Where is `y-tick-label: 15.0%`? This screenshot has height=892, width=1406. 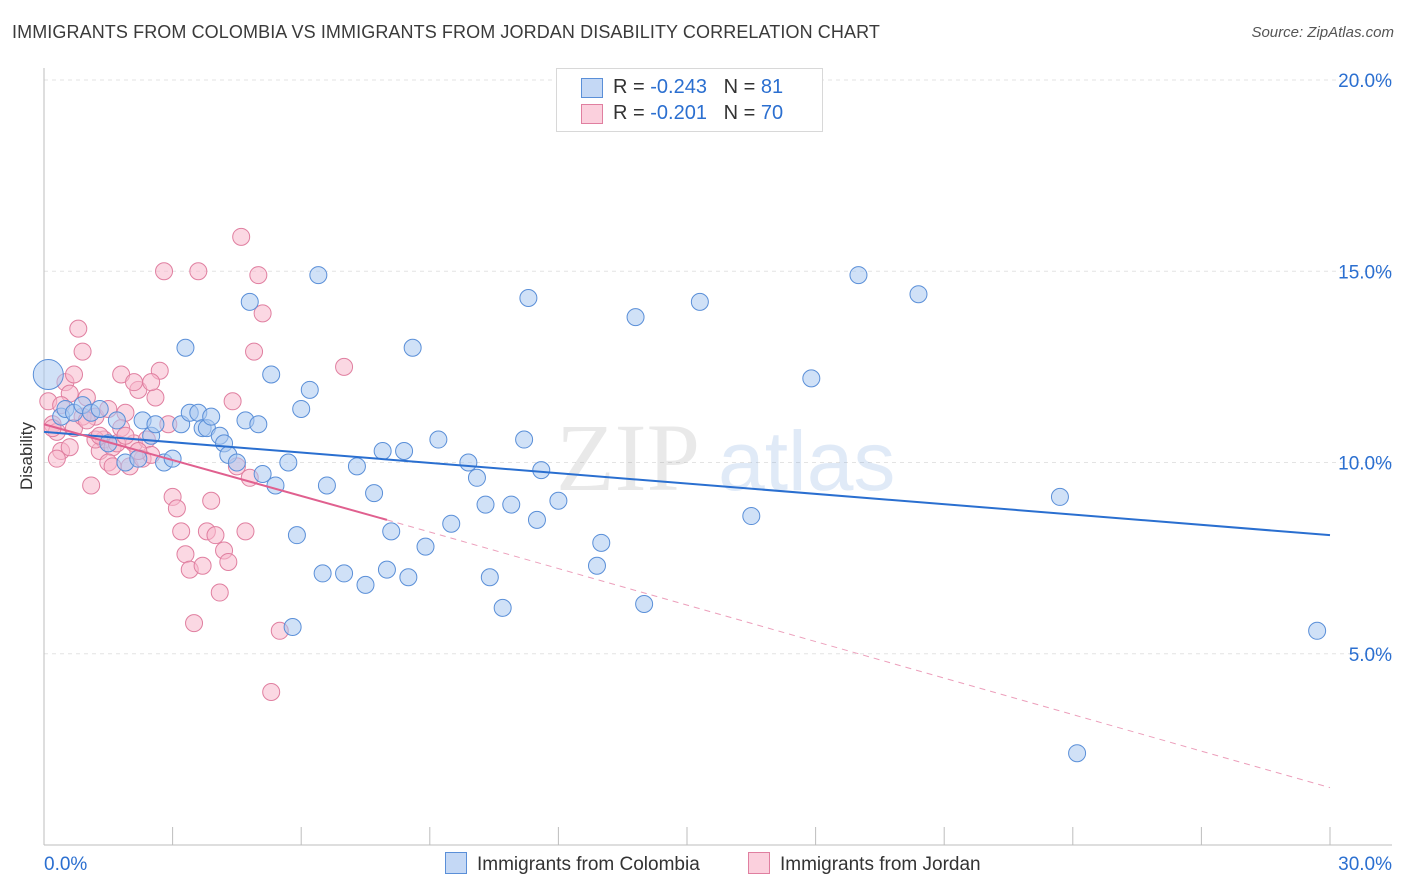 y-tick-label: 15.0% is located at coordinates (1365, 272).